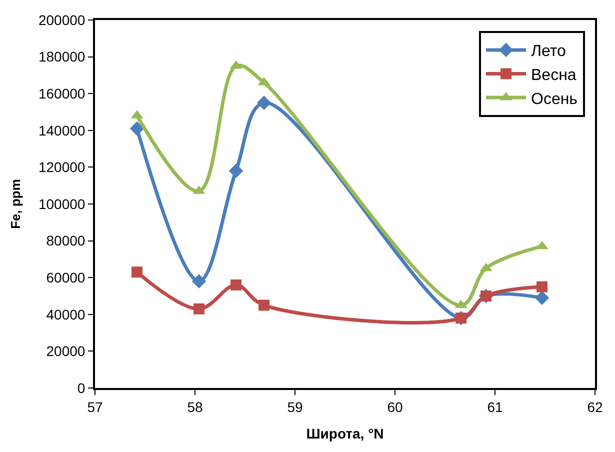 The height and width of the screenshot is (452, 615). I want to click on y-tick-label: 40000, so click(66, 314).